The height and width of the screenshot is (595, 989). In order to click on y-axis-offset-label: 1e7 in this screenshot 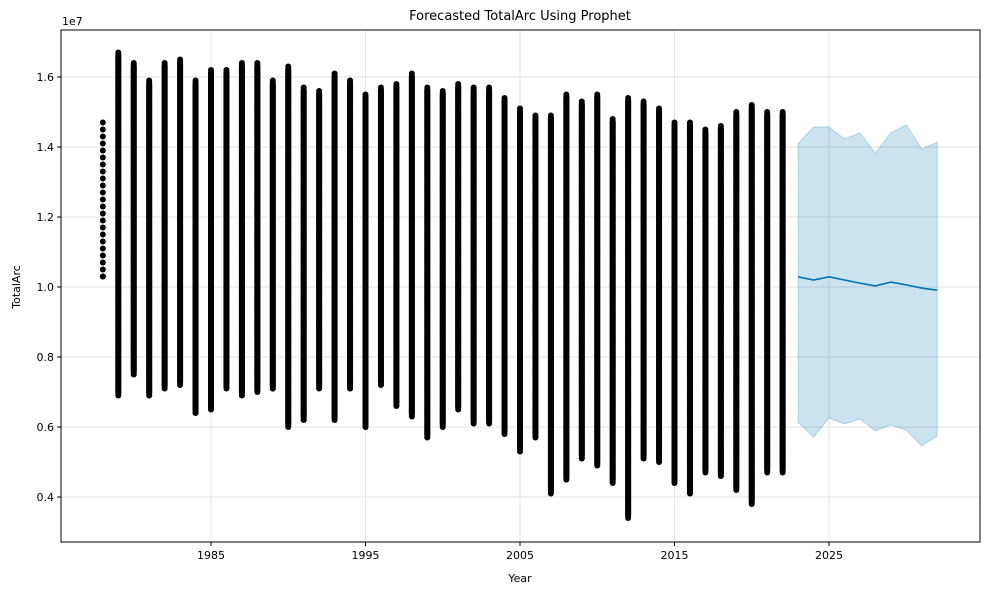, I will do `click(72, 21)`.